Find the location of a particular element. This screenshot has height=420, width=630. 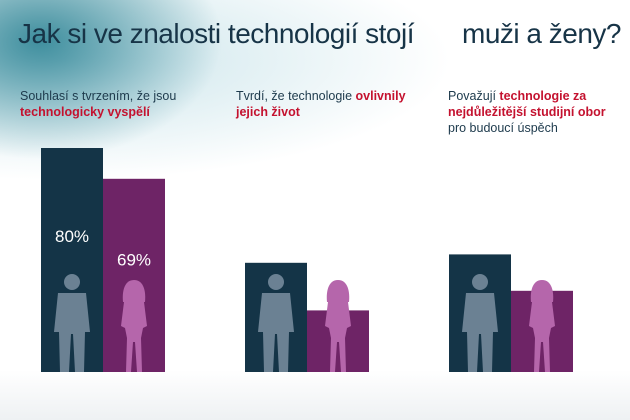

chart-panel-1: 80% 69% is located at coordinates (103, 260).